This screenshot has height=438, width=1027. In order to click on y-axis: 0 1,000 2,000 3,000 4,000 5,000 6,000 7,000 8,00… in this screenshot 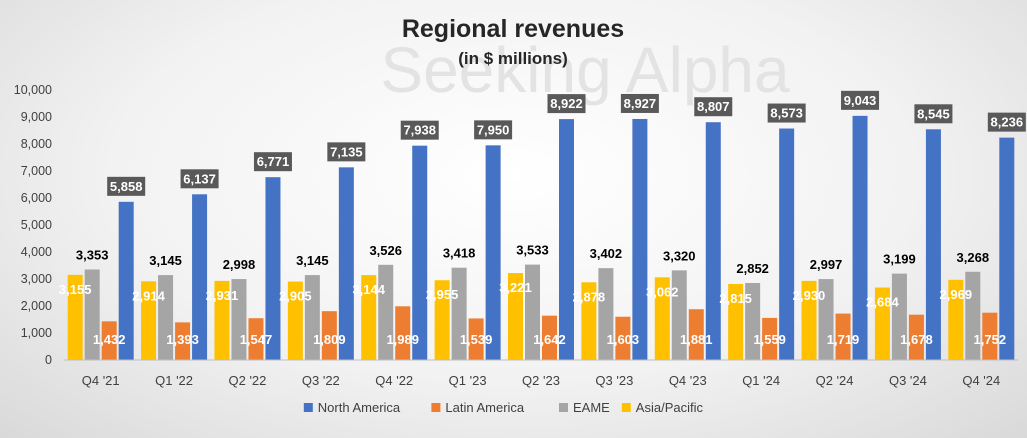, I will do `click(33, 225)`.